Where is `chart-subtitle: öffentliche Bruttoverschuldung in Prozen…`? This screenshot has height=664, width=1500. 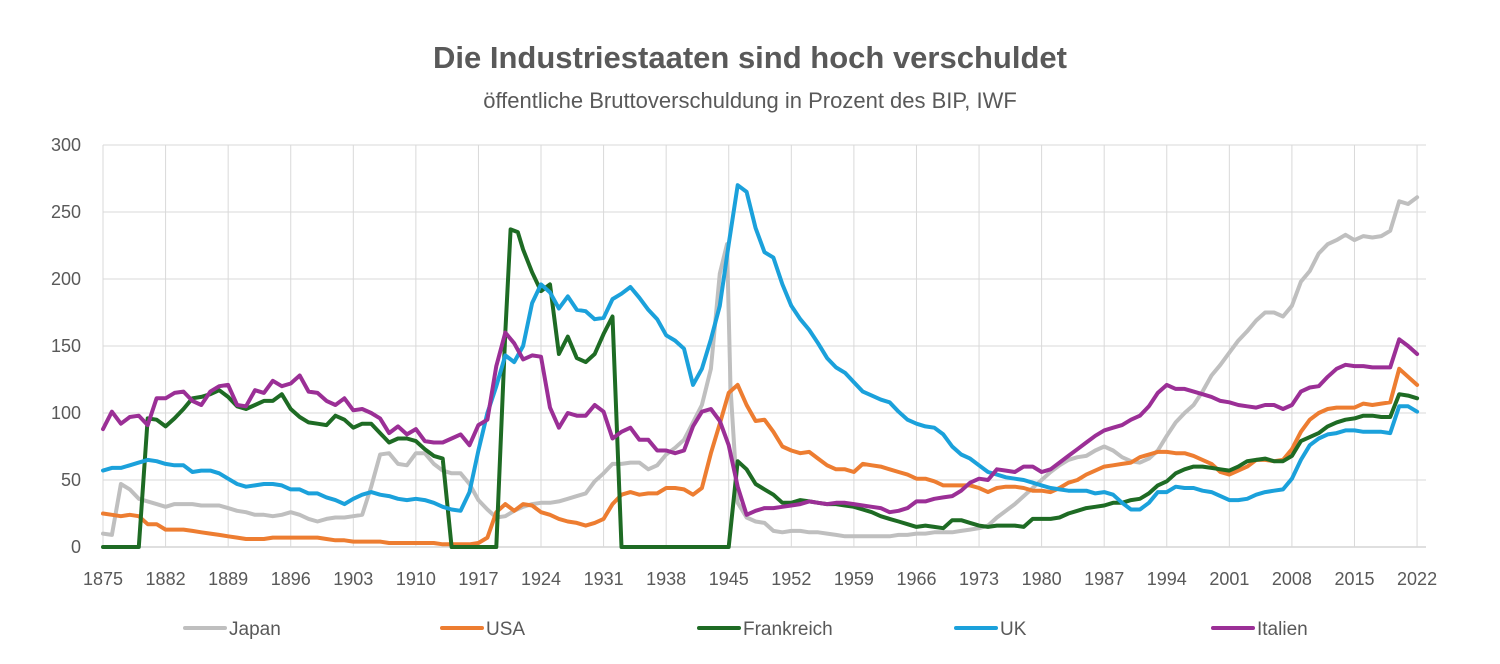
chart-subtitle: öffentliche Bruttoverschuldung in Prozen… is located at coordinates (750, 100).